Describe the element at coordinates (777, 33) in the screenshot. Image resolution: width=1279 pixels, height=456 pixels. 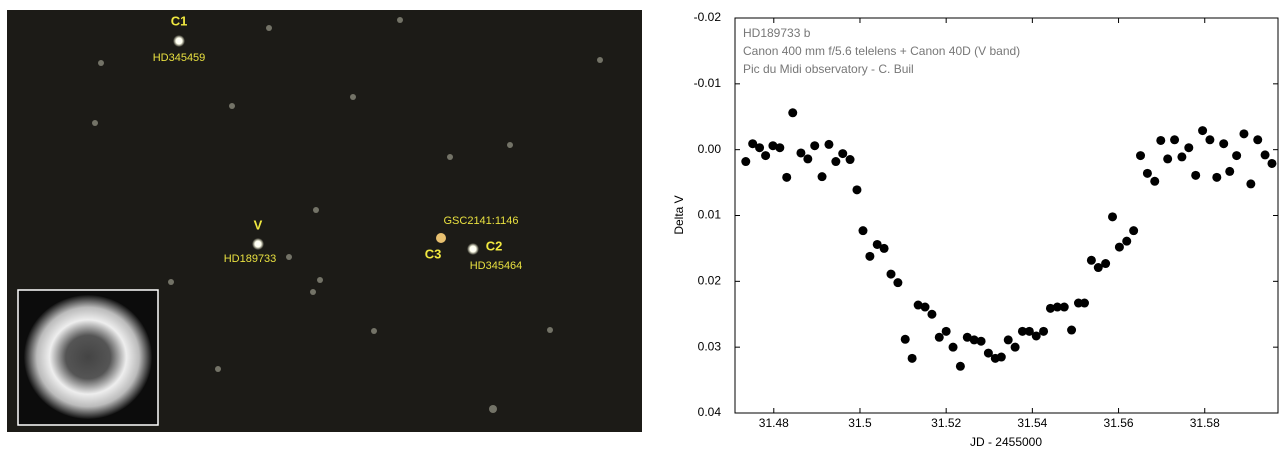
I see `annotation: HD189733 b` at that location.